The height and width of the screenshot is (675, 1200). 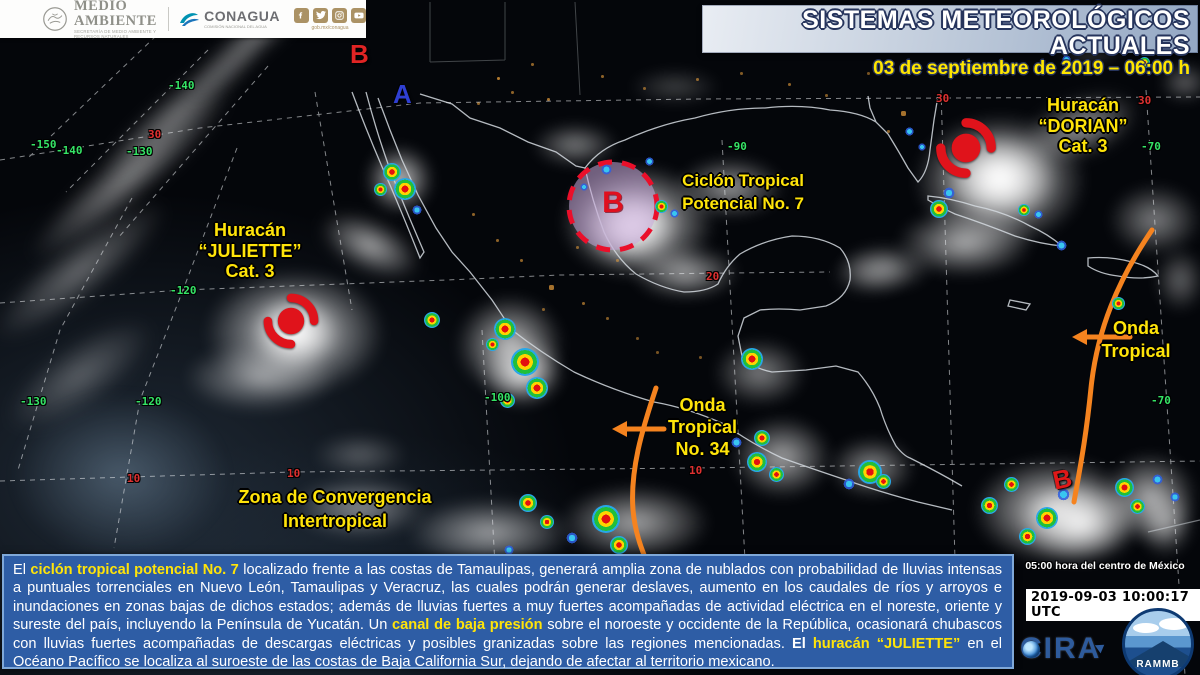 I want to click on label-itcz: Zona de Convergencia Intertropical, so click(x=335, y=509).